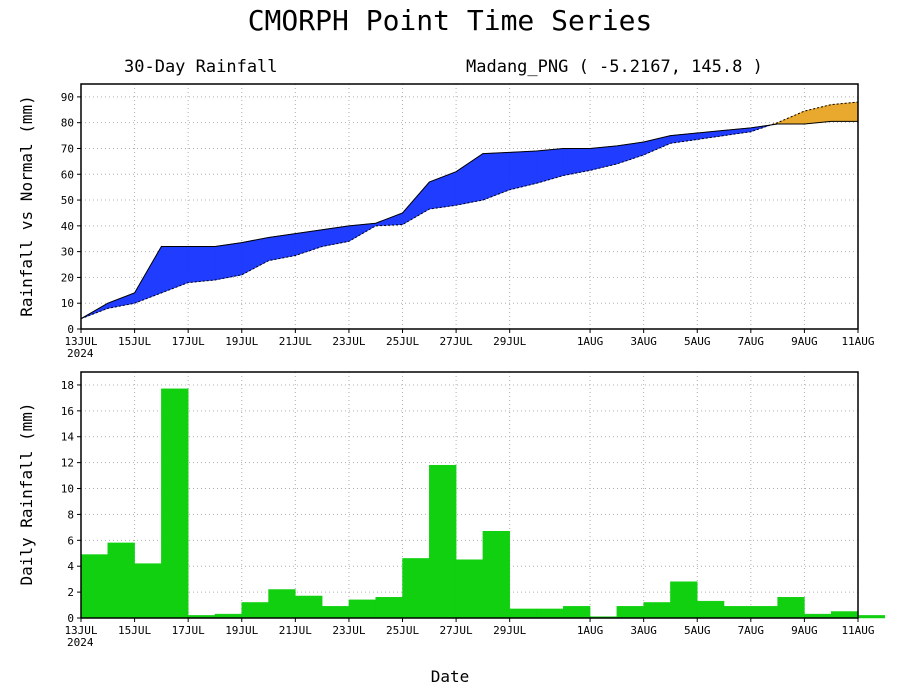  Describe the element at coordinates (67, 226) in the screenshot. I see `y-tick-label: 40` at that location.